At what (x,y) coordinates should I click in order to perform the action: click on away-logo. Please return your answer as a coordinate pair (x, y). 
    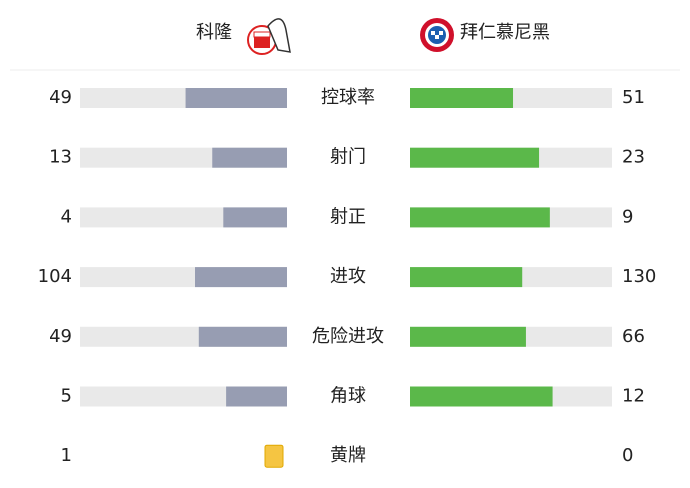
    Looking at the image, I should click on (437, 35).